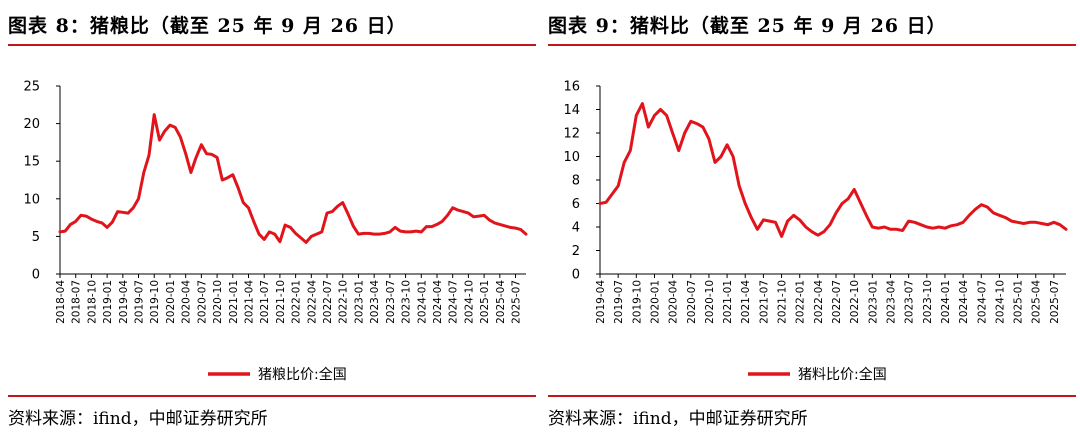  What do you see at coordinates (842, 374) in the screenshot?
I see `legend-label: 猪料比价:全国` at bounding box center [842, 374].